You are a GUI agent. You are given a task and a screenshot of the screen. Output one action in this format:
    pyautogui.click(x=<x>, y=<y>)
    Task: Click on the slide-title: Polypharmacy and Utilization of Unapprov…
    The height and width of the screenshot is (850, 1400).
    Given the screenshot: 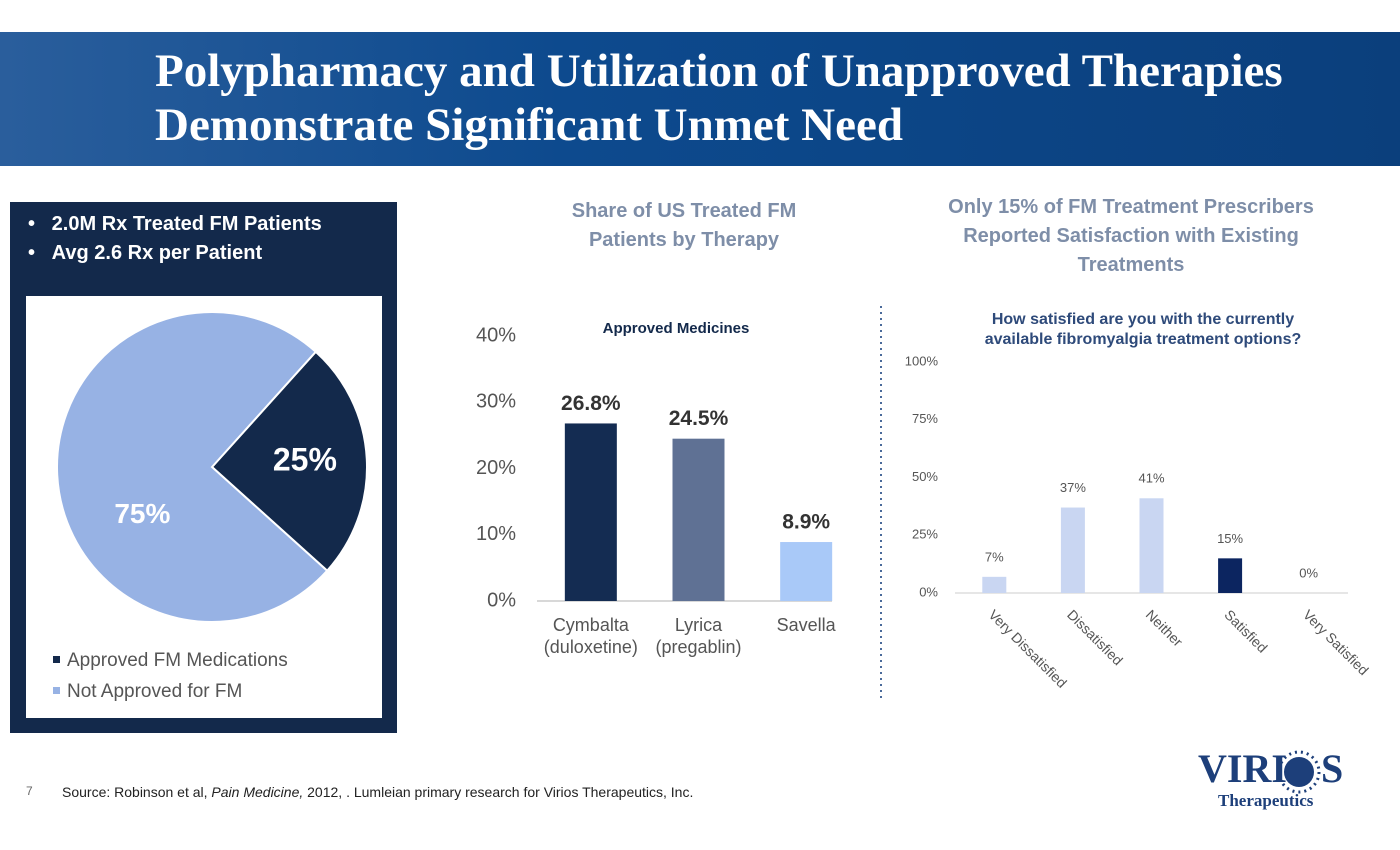 What is the action you would take?
    pyautogui.click(x=719, y=98)
    